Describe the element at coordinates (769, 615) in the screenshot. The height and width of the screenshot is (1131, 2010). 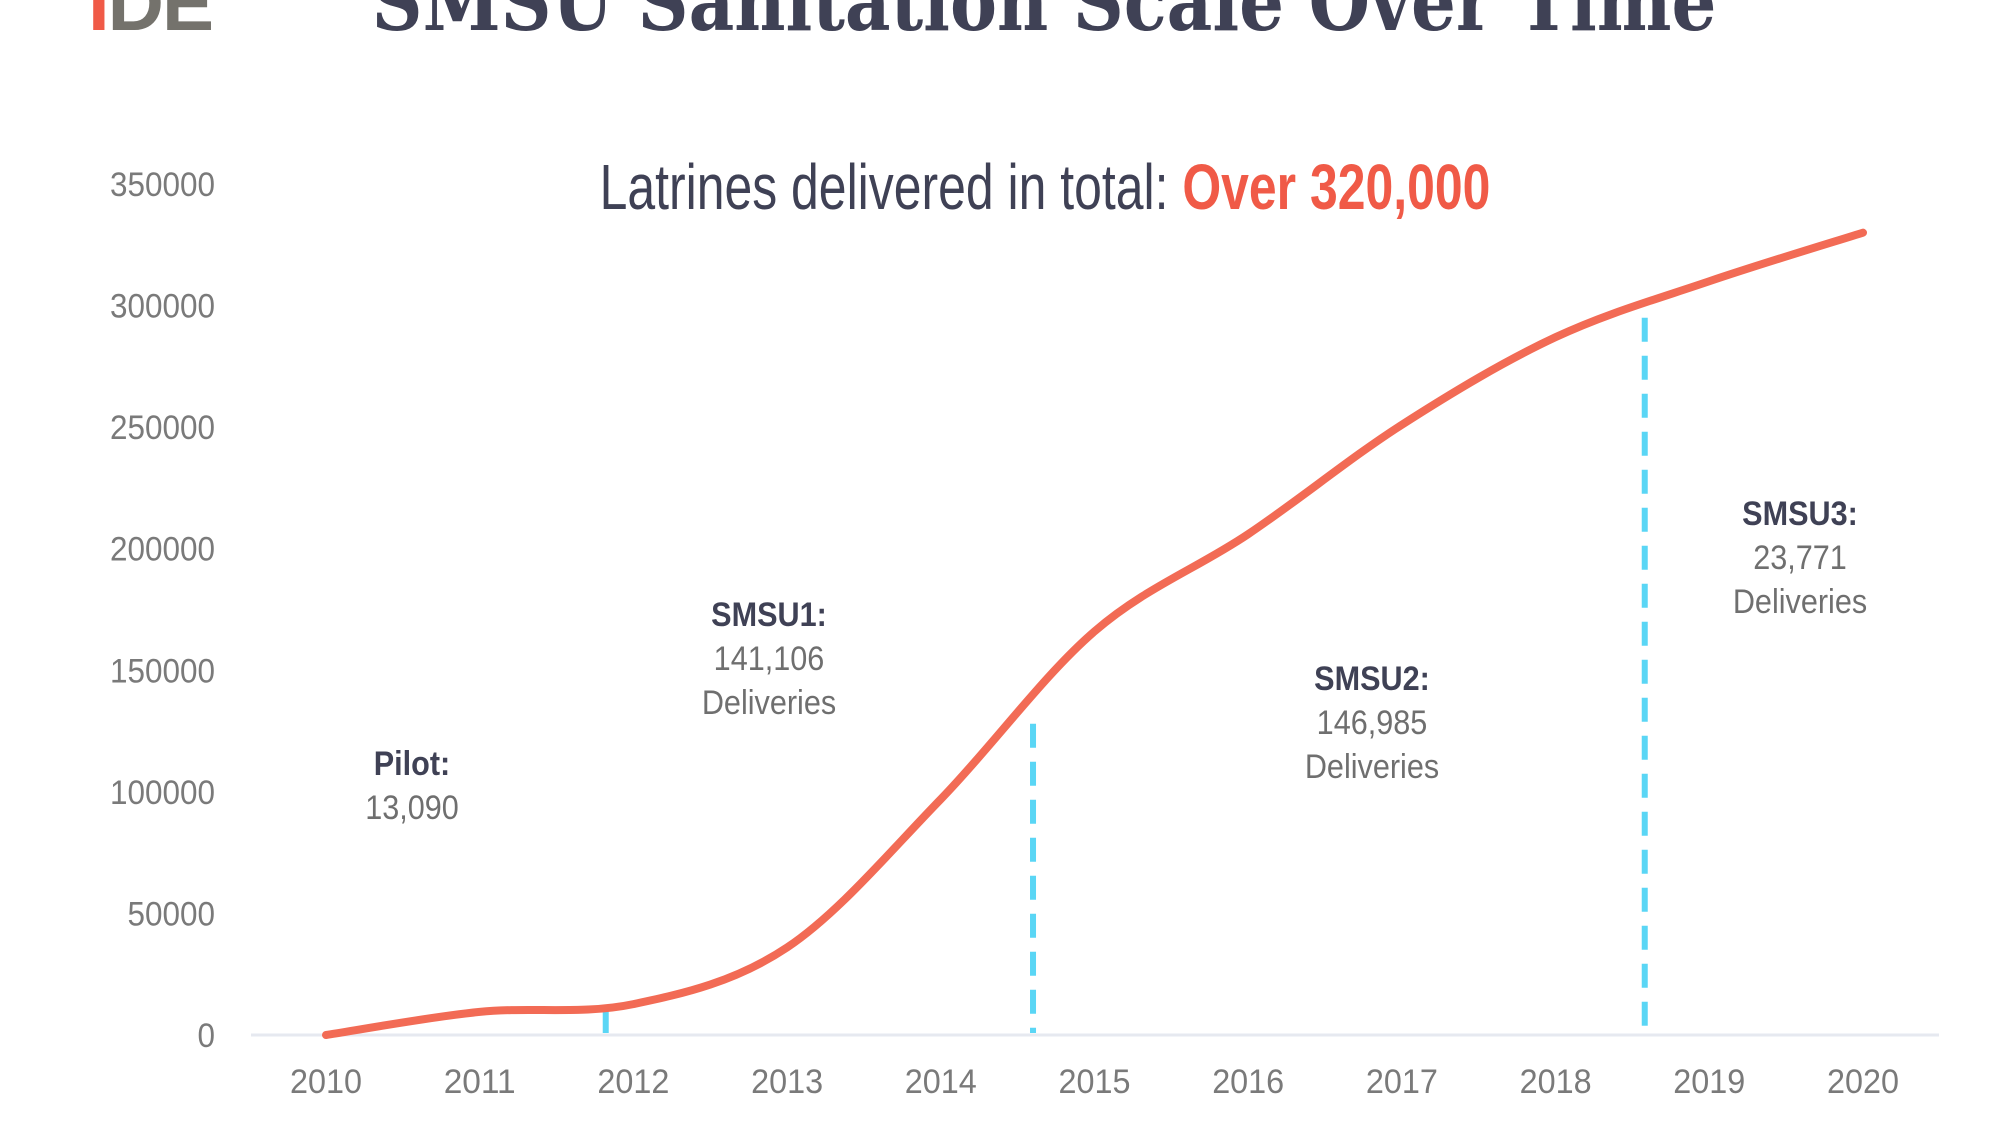
I see `annotation-label: SMSU1:` at that location.